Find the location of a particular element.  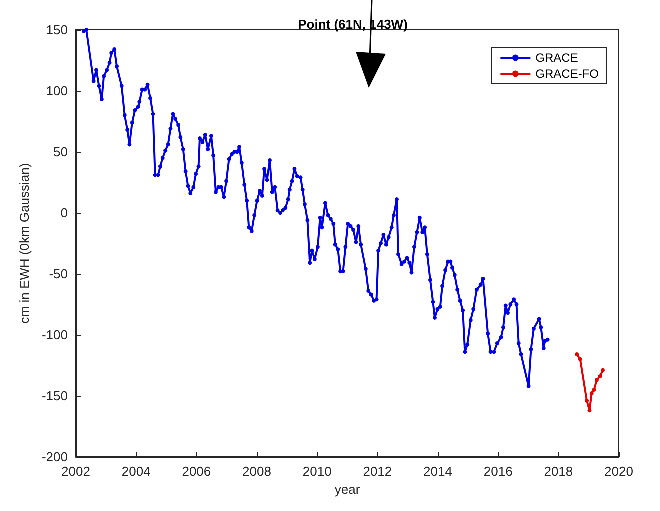

y-tick-label: -150 is located at coordinates (55, 396).